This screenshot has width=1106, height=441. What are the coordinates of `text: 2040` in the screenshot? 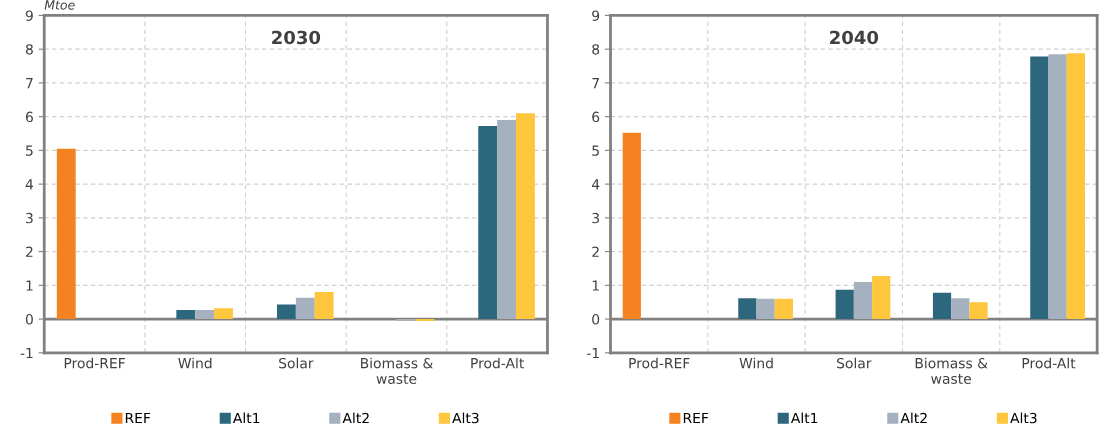 It's located at (854, 37).